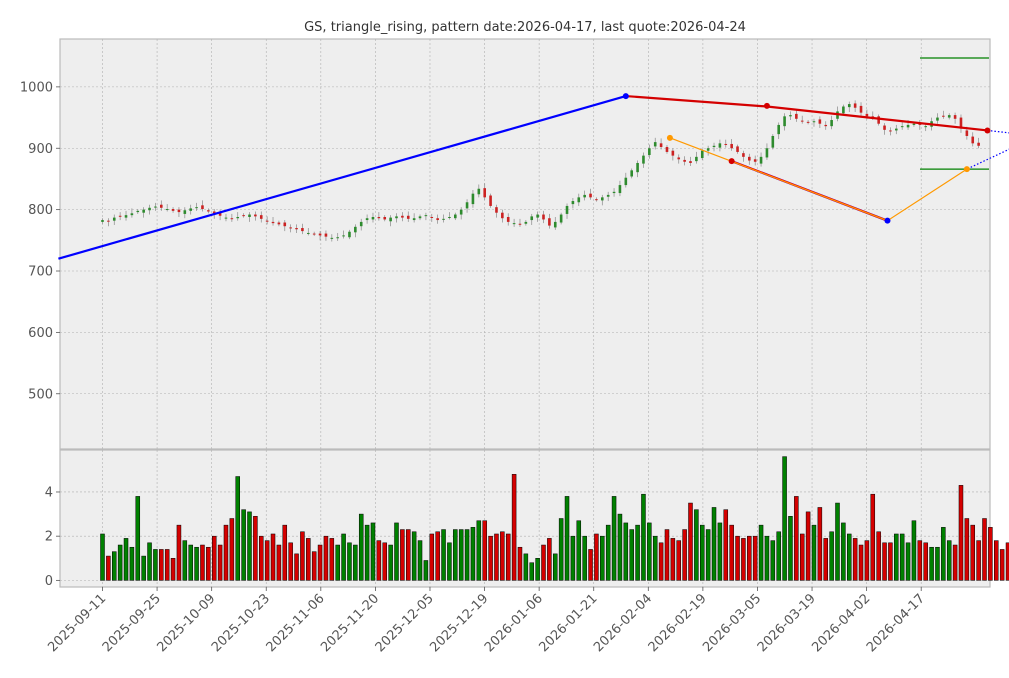 The width and height of the screenshot is (1009, 678). What do you see at coordinates (49, 492) in the screenshot?
I see `volume-tick-label: 4` at bounding box center [49, 492].